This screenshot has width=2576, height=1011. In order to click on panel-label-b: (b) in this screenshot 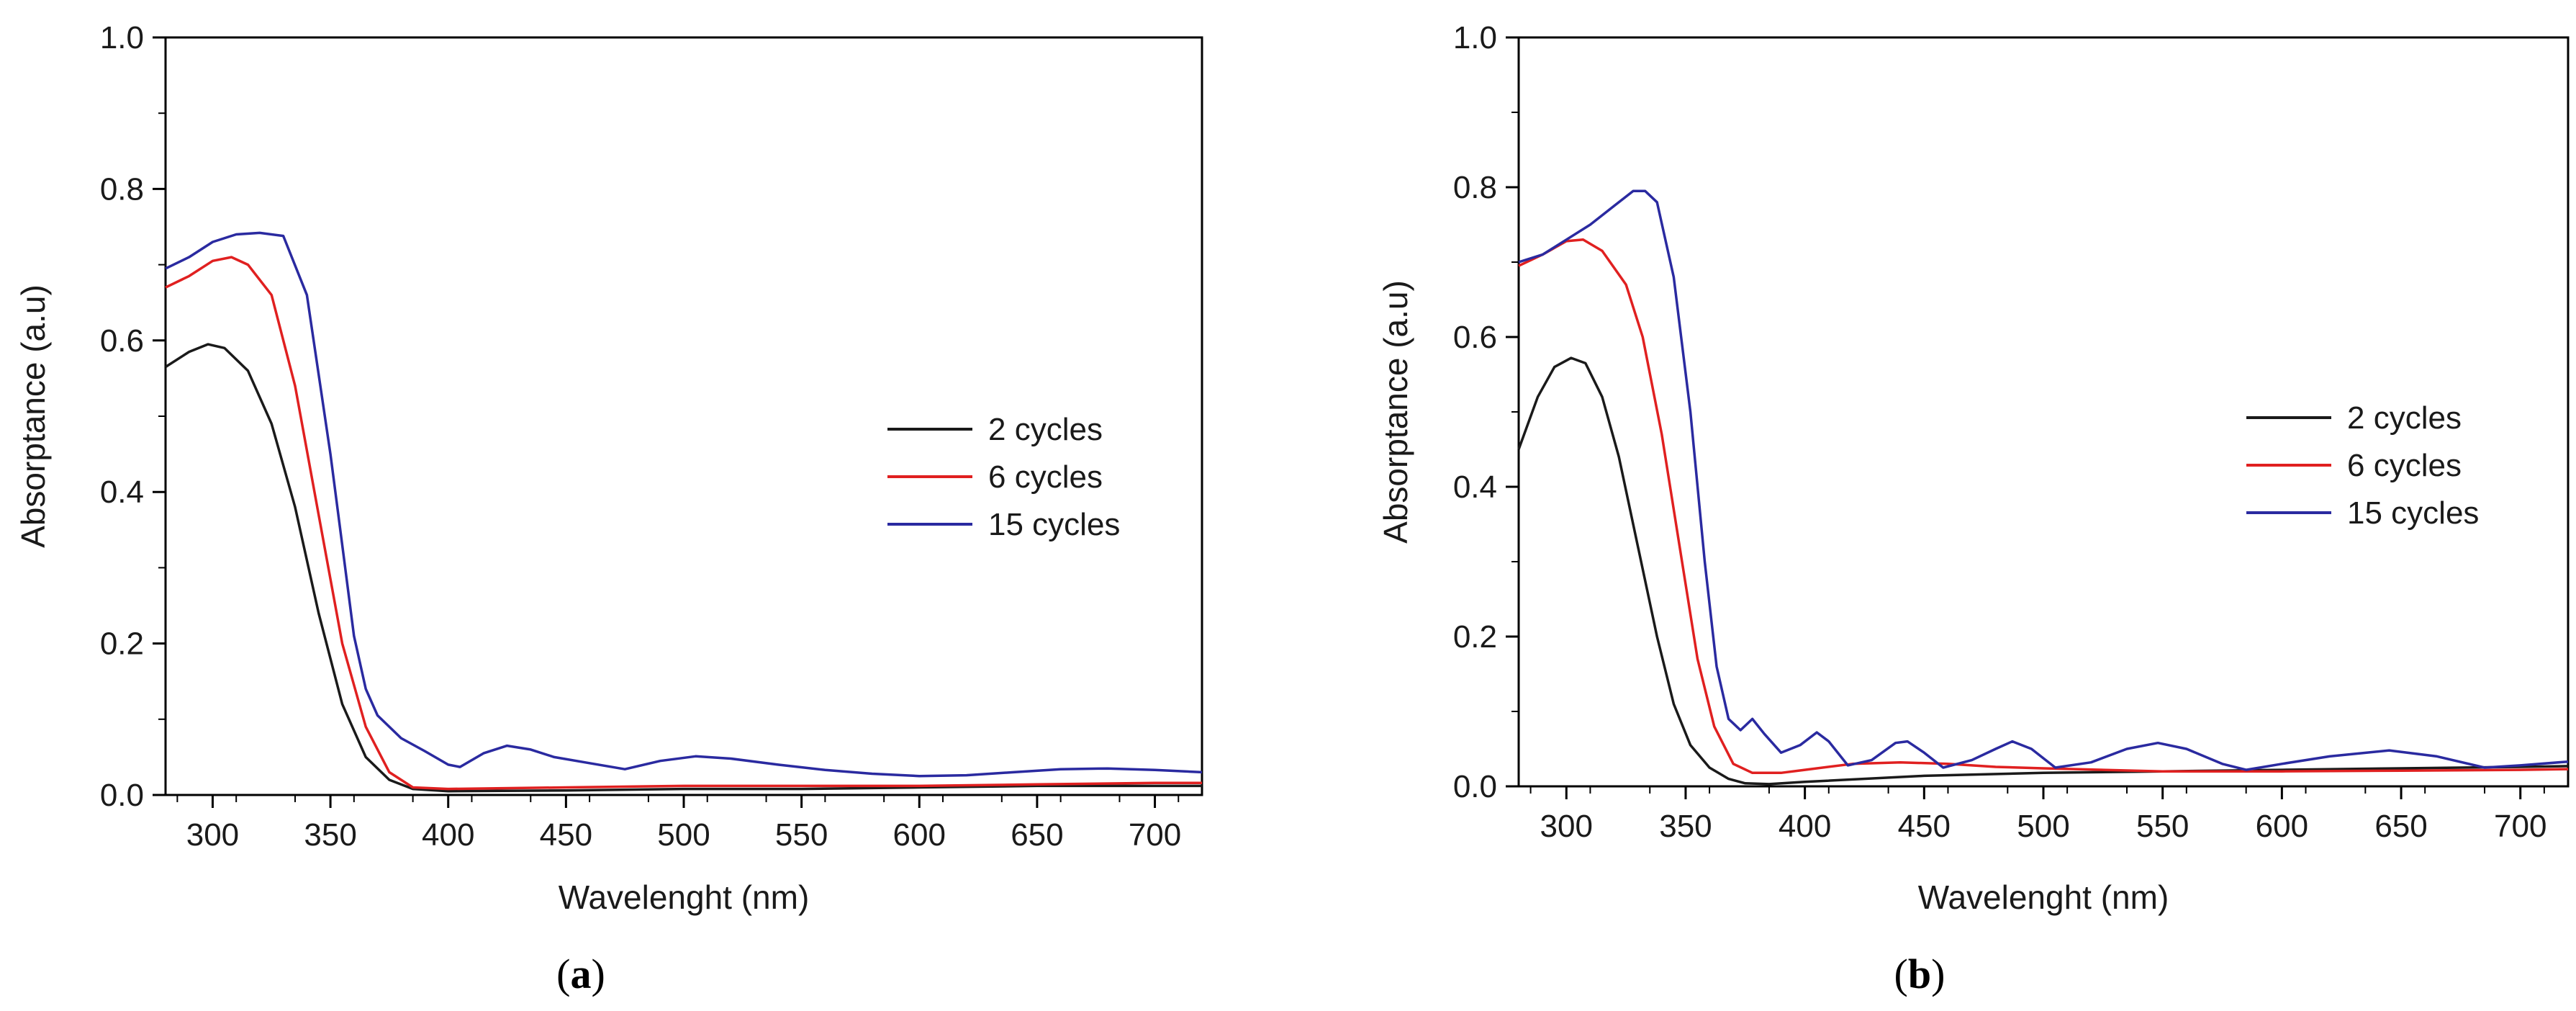, I will do `click(1919, 974)`.